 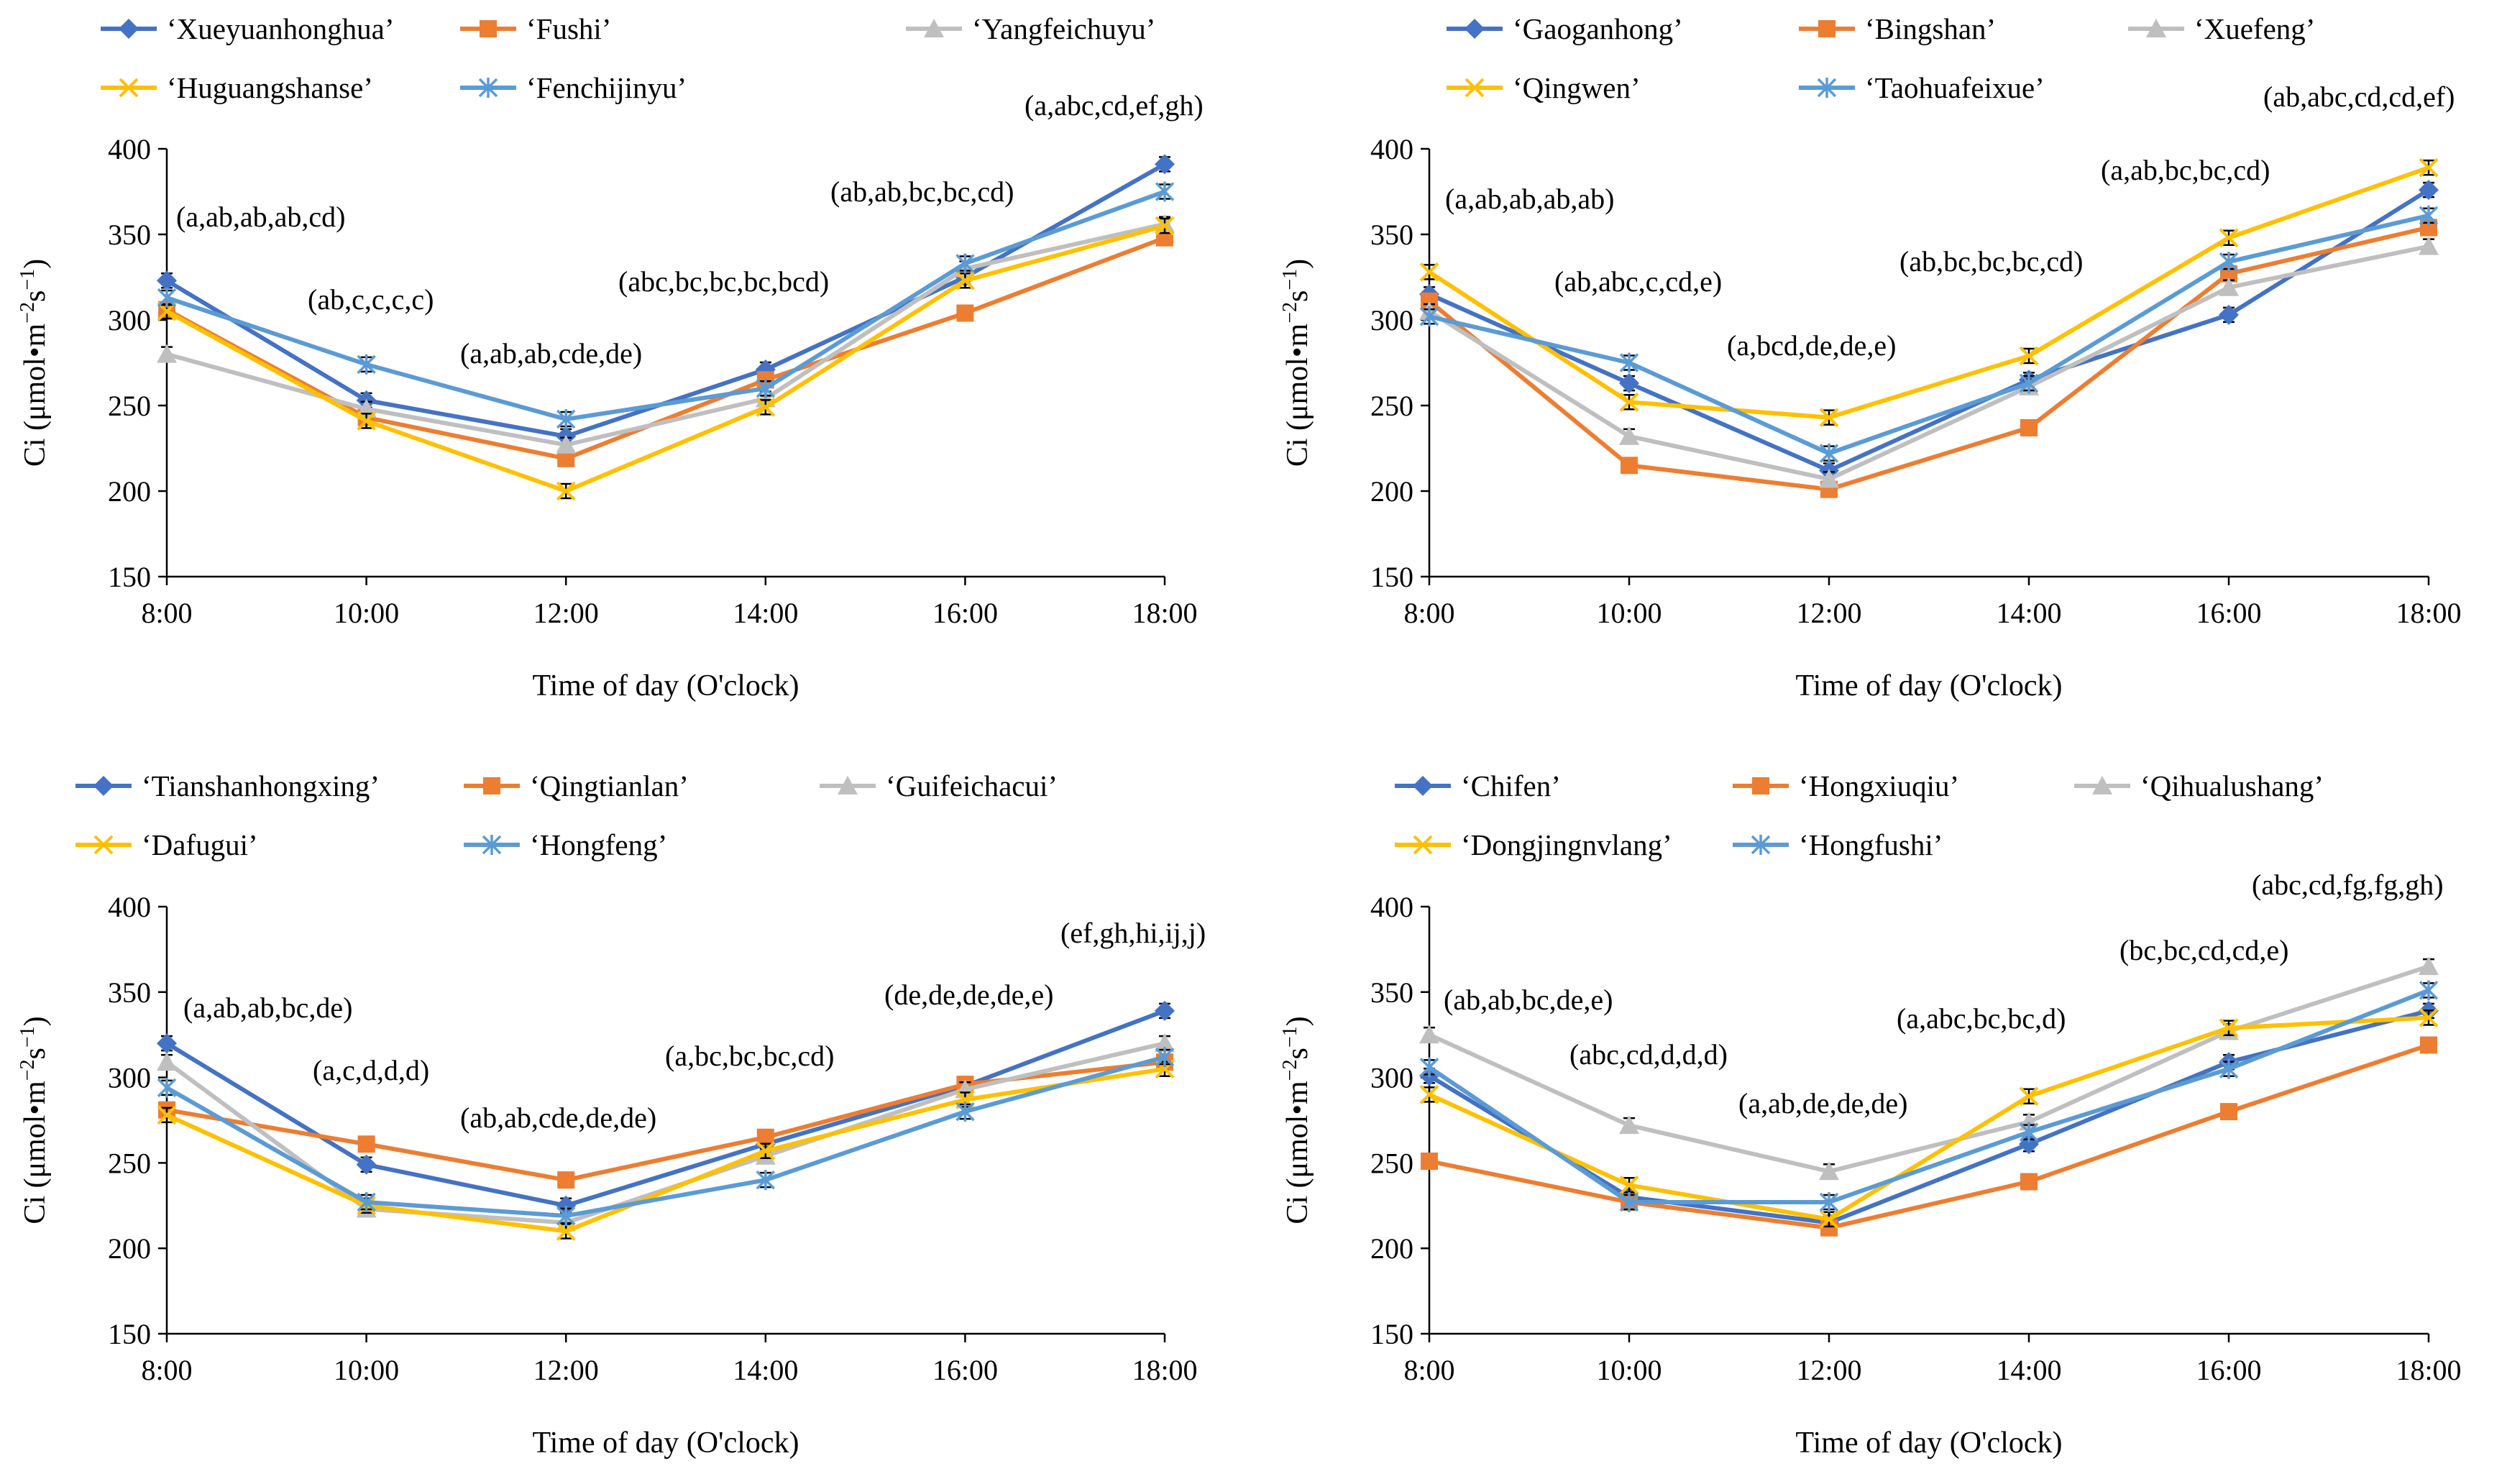 What do you see at coordinates (371, 299) in the screenshot?
I see `significance-annotation: (ab,c,c,c,c)` at bounding box center [371, 299].